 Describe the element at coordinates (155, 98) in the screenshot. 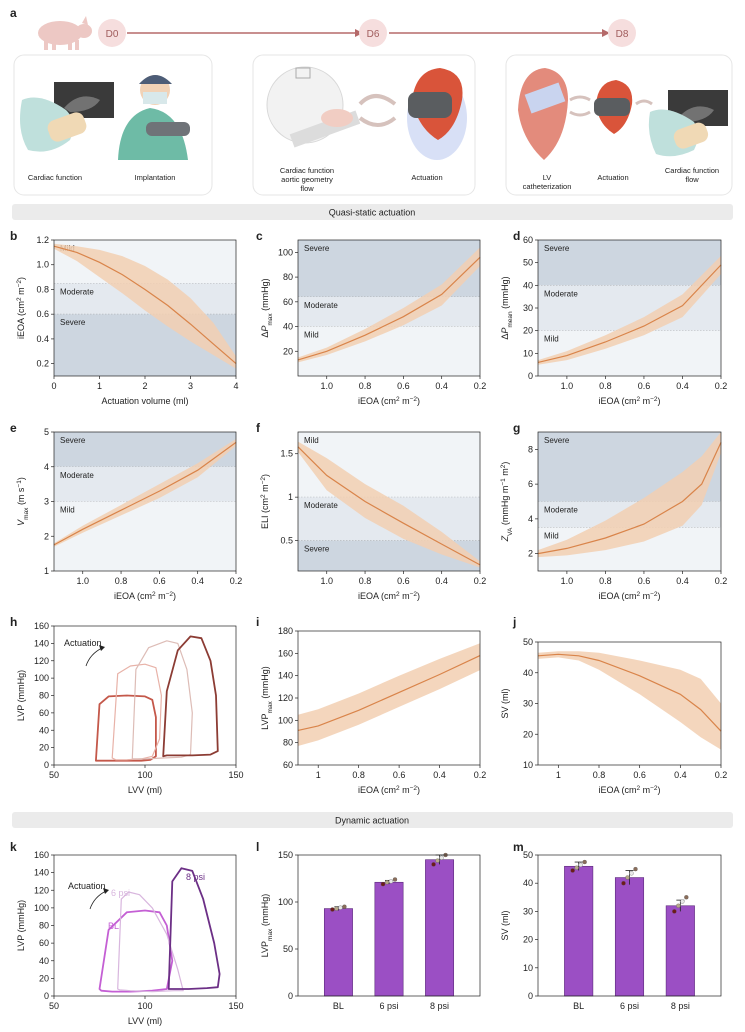

I see `surgeon-mask` at that location.